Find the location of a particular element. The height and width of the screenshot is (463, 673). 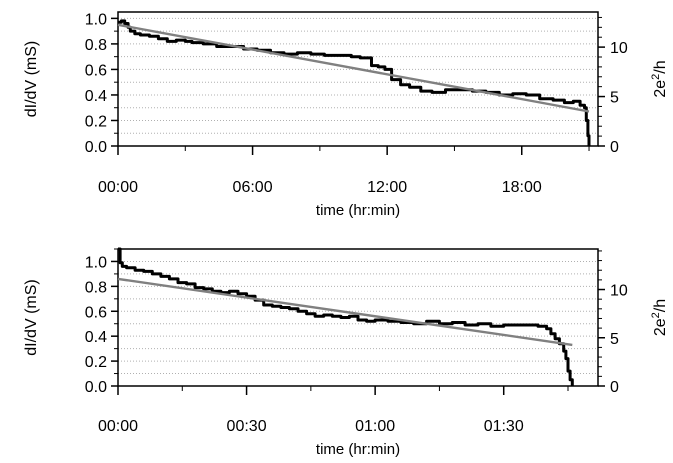

x-tick-label: 18:00 is located at coordinates (522, 187).